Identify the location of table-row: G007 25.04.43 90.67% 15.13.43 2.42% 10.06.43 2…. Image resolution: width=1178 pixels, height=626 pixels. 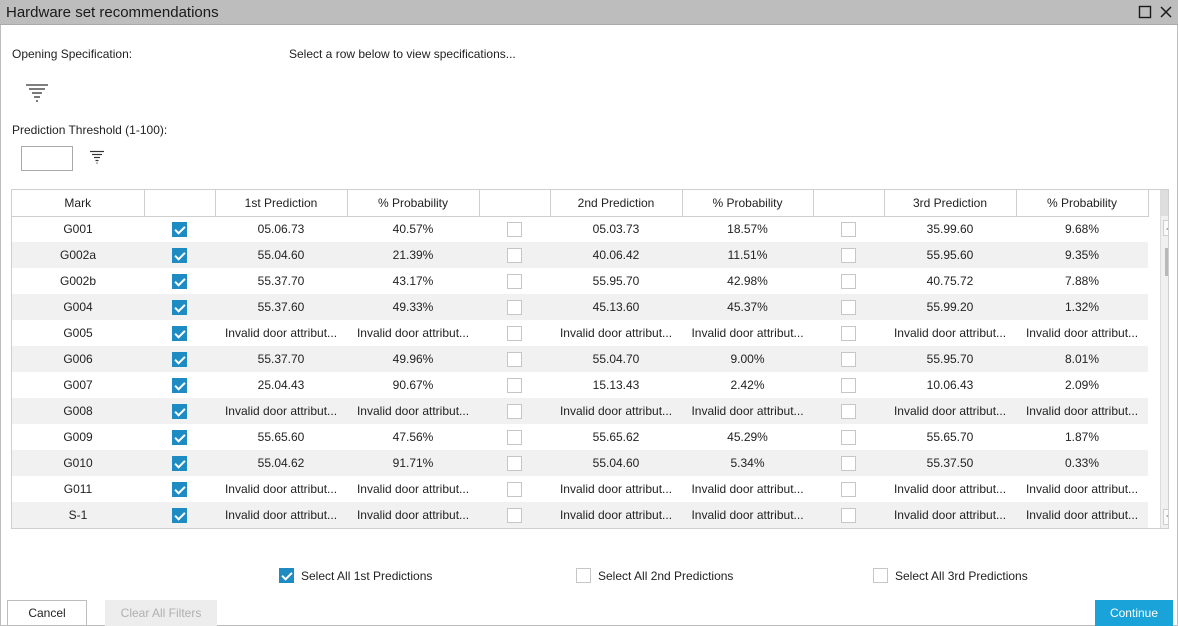
(580, 385).